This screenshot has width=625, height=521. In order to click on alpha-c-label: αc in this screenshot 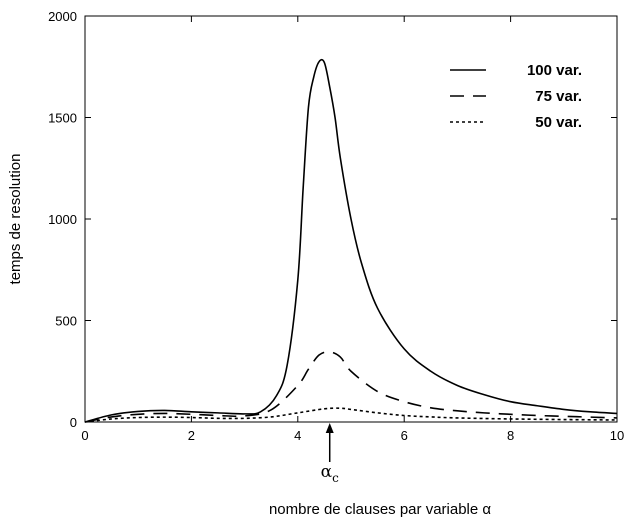, I will do `click(330, 473)`.